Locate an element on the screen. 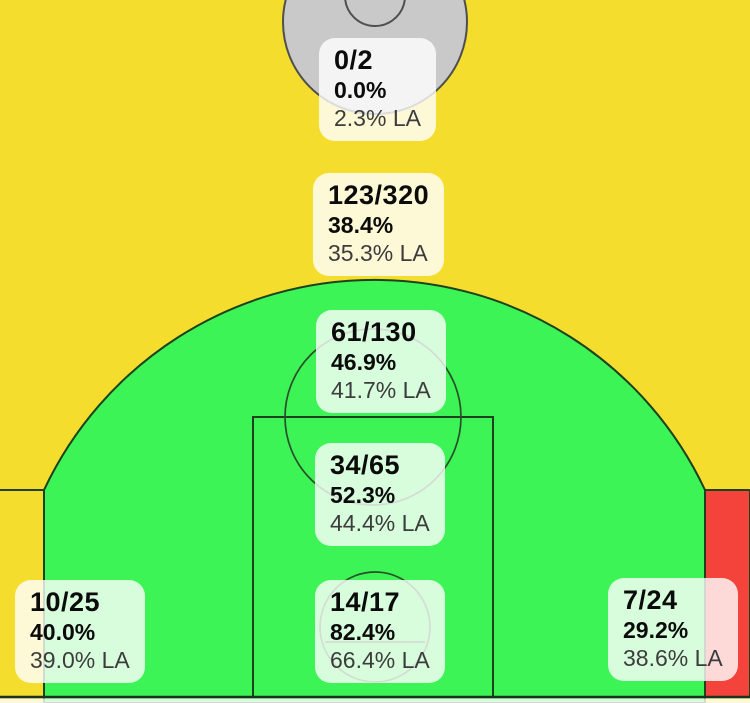 The image size is (750, 703). fg-pct: 29.2% is located at coordinates (656, 629).